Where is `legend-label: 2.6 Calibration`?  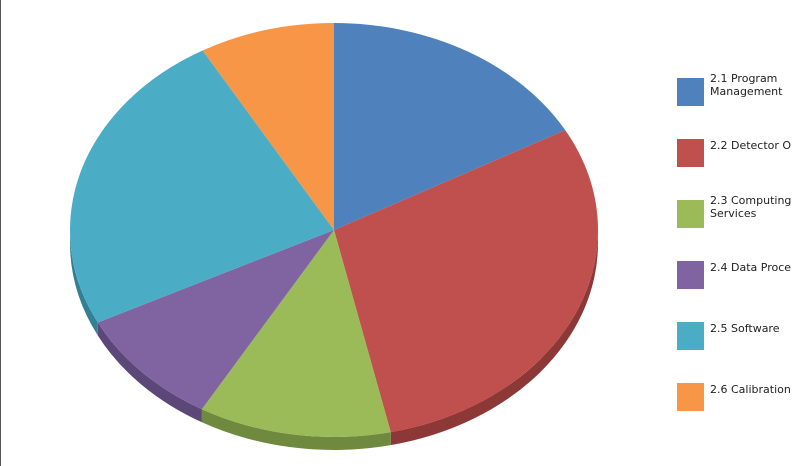
legend-label: 2.6 Calibration is located at coordinates (750, 389).